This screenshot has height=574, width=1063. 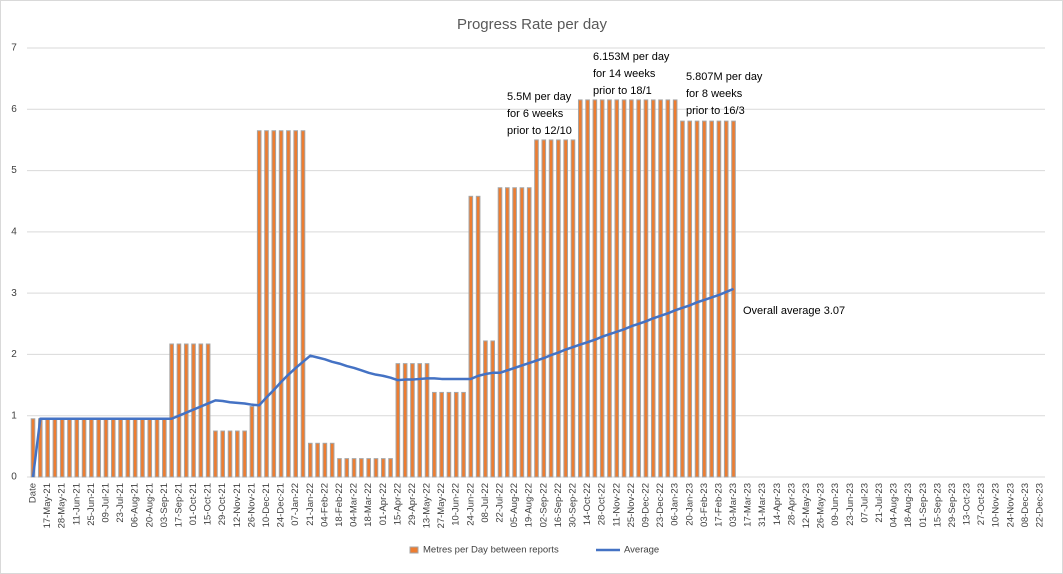 What do you see at coordinates (266, 505) in the screenshot?
I see `x-tick-label: 10-Dec-21` at bounding box center [266, 505].